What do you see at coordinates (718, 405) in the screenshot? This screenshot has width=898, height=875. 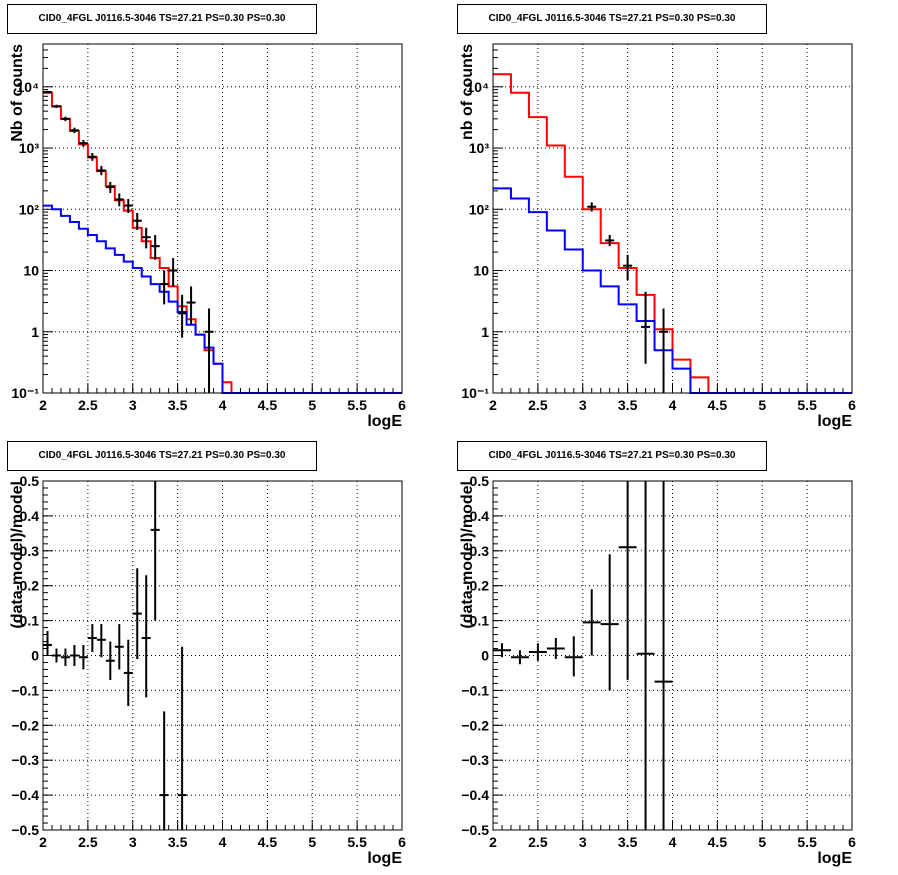 I see `panel-2-x-tick-label: 4.5` at bounding box center [718, 405].